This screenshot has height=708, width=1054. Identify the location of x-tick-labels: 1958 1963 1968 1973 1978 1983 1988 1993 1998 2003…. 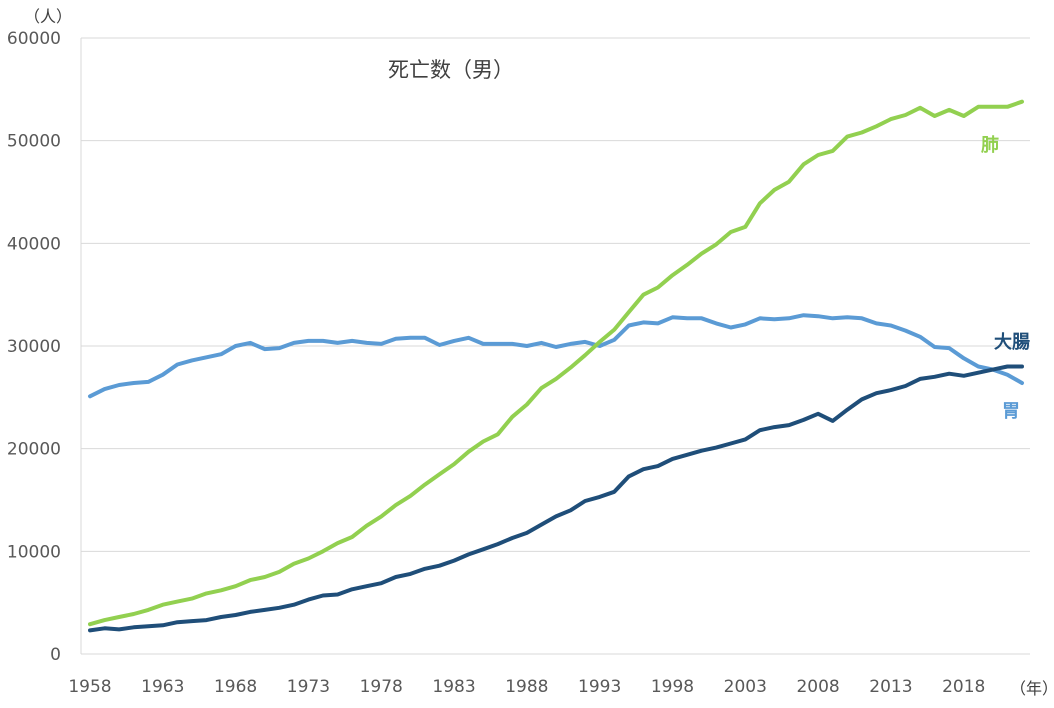
(526, 687).